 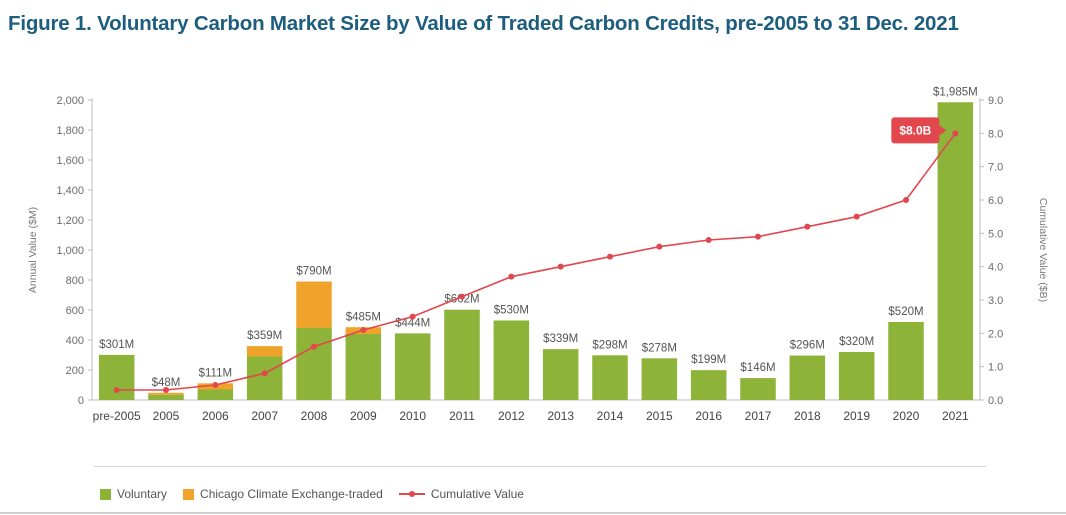 I want to click on bar-data-label: $790M, so click(x=313, y=272).